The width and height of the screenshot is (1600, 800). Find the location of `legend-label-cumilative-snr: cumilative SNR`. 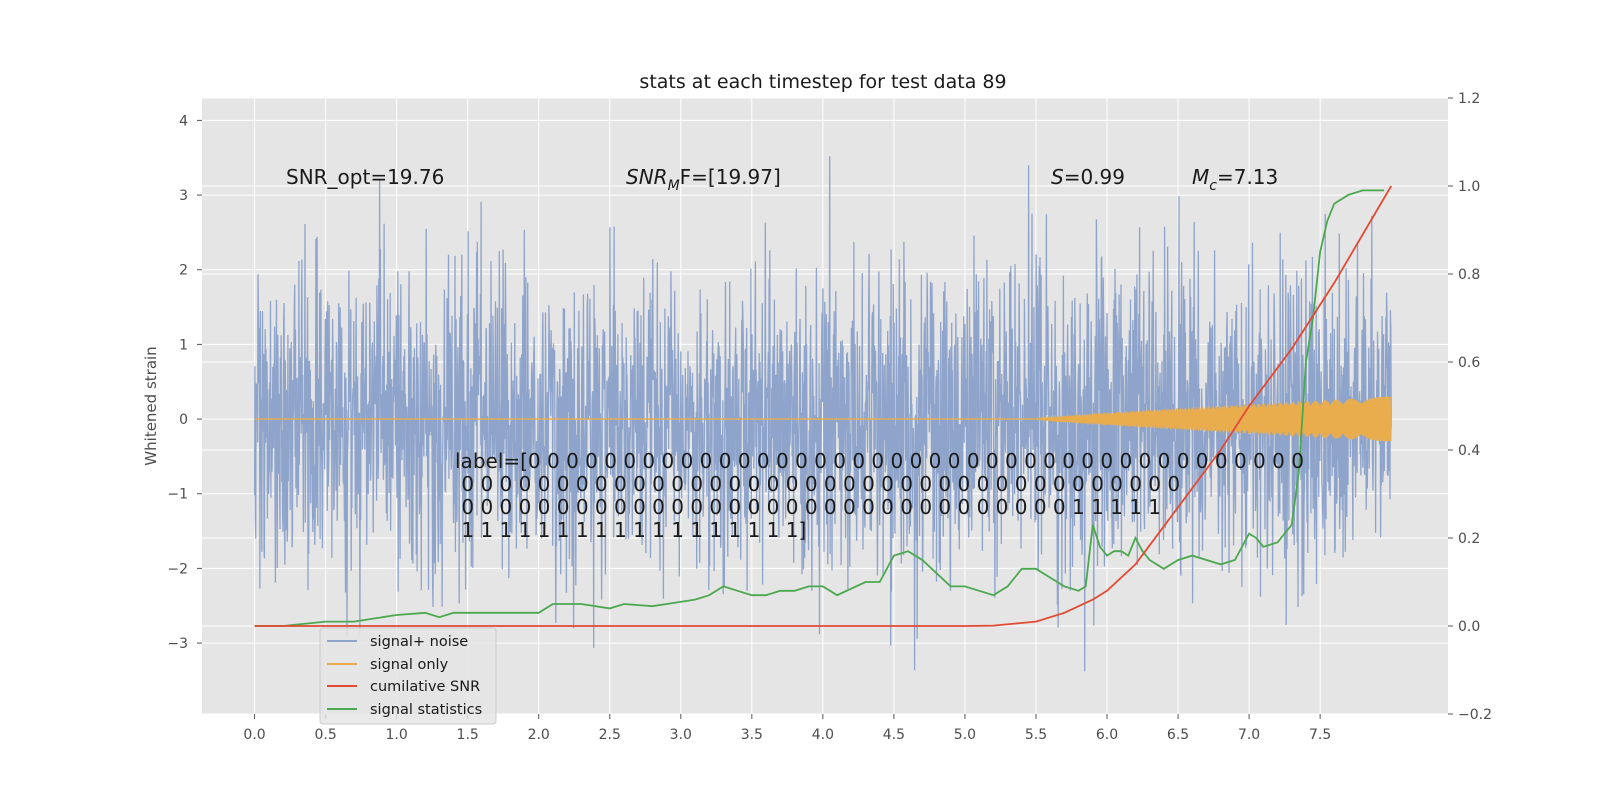

legend-label-cumilative-snr: cumilative SNR is located at coordinates (425, 687).